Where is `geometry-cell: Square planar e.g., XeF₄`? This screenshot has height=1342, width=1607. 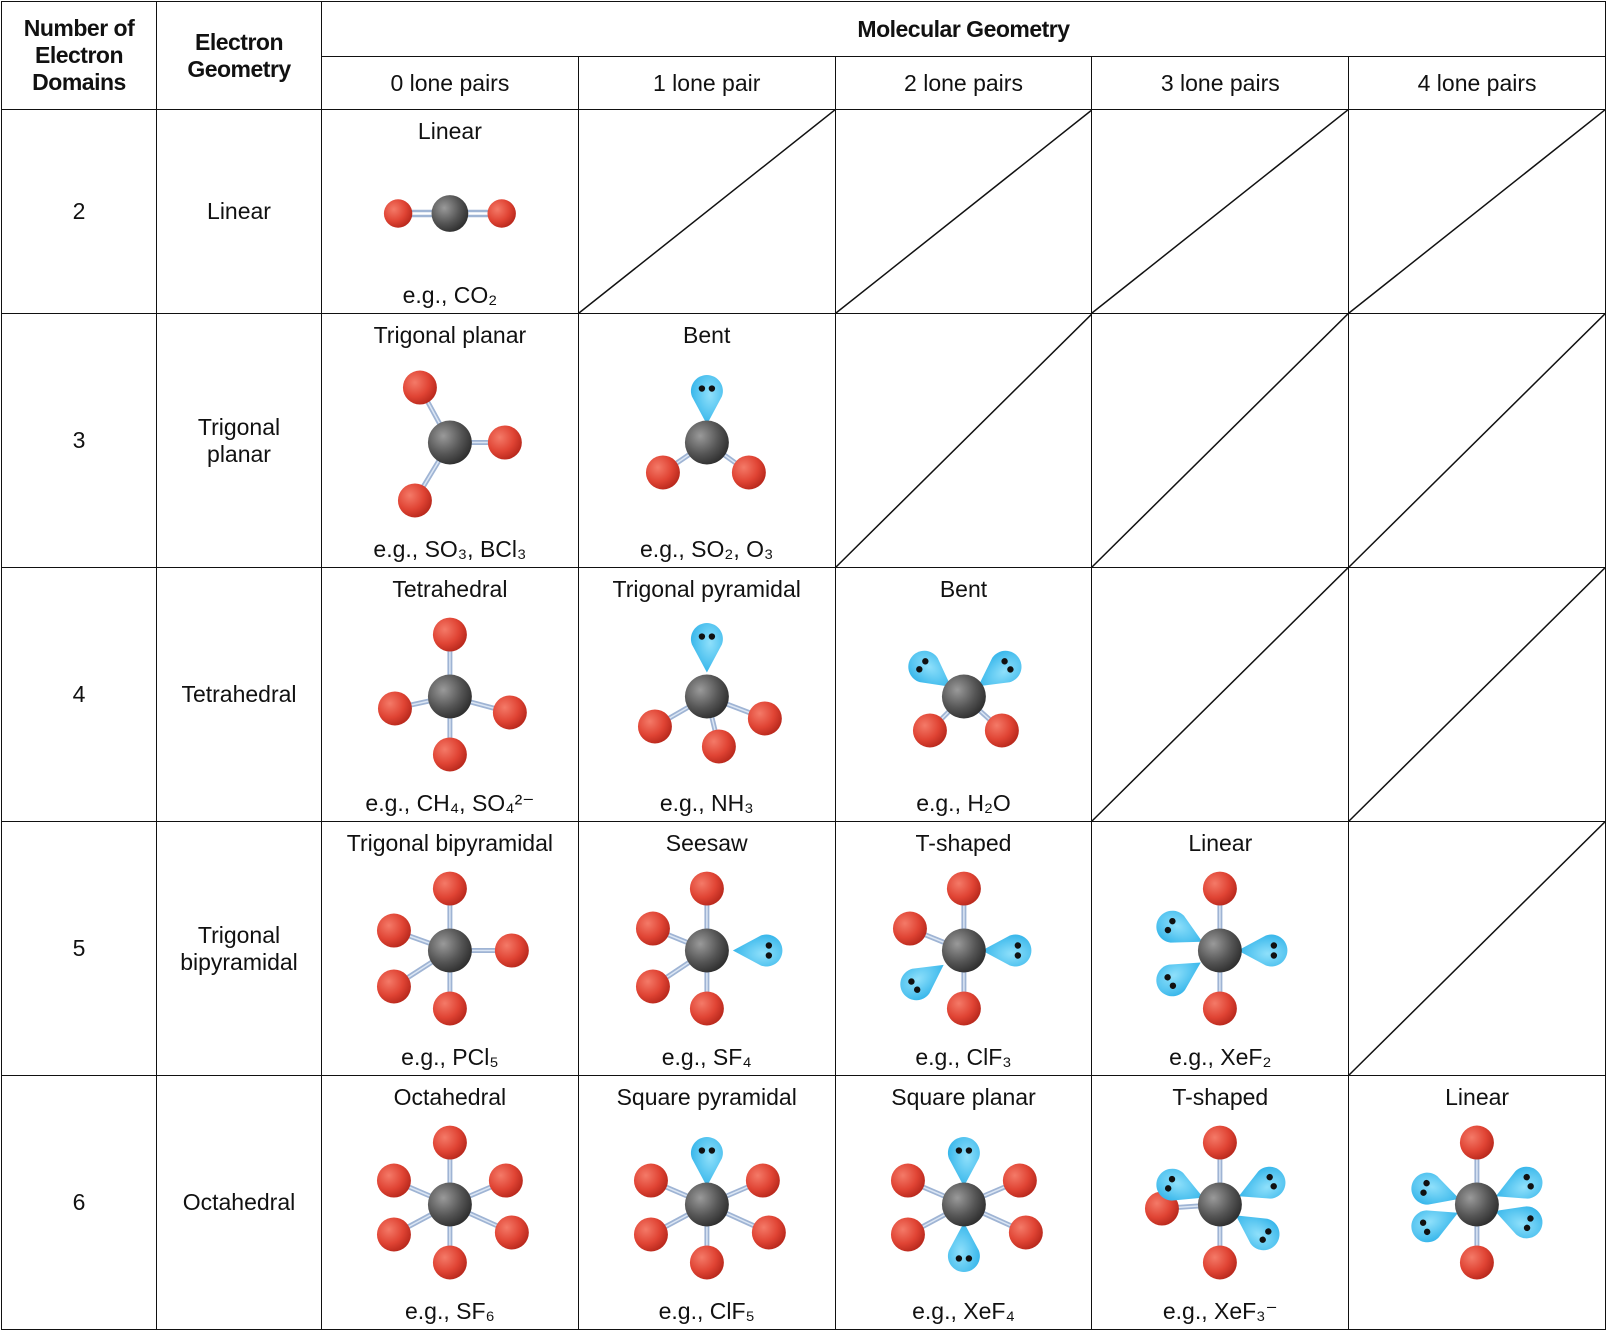 geometry-cell: Square planar e.g., XeF₄ is located at coordinates (963, 1202).